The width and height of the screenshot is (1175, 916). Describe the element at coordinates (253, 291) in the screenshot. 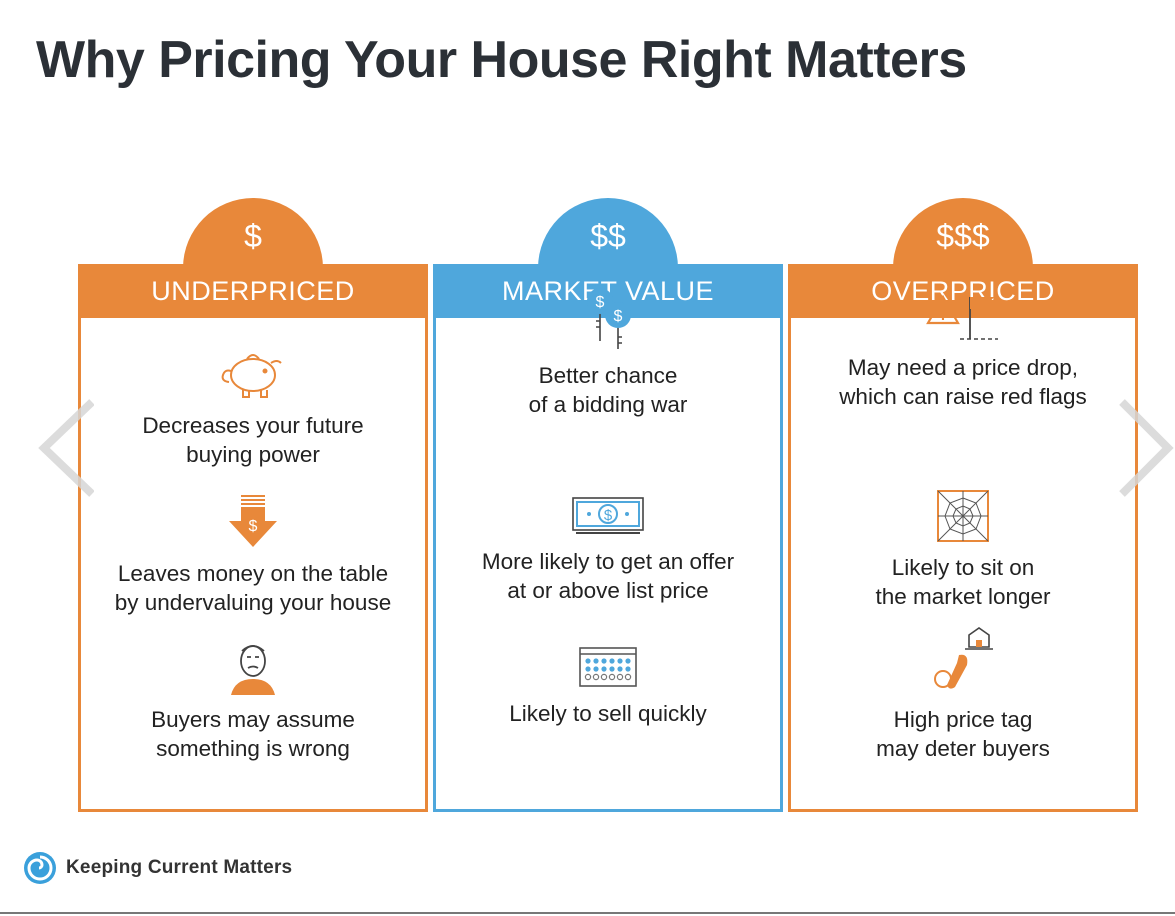

I see `column-heading: UNDERPRICED` at that location.